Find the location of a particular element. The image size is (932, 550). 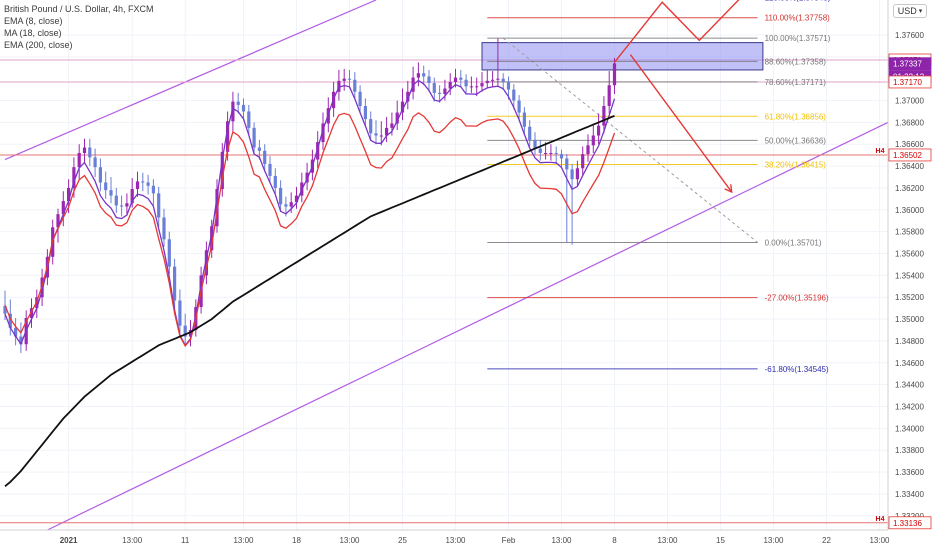

fib-level-label-5: 61.80%(1.36856) is located at coordinates (796, 116).